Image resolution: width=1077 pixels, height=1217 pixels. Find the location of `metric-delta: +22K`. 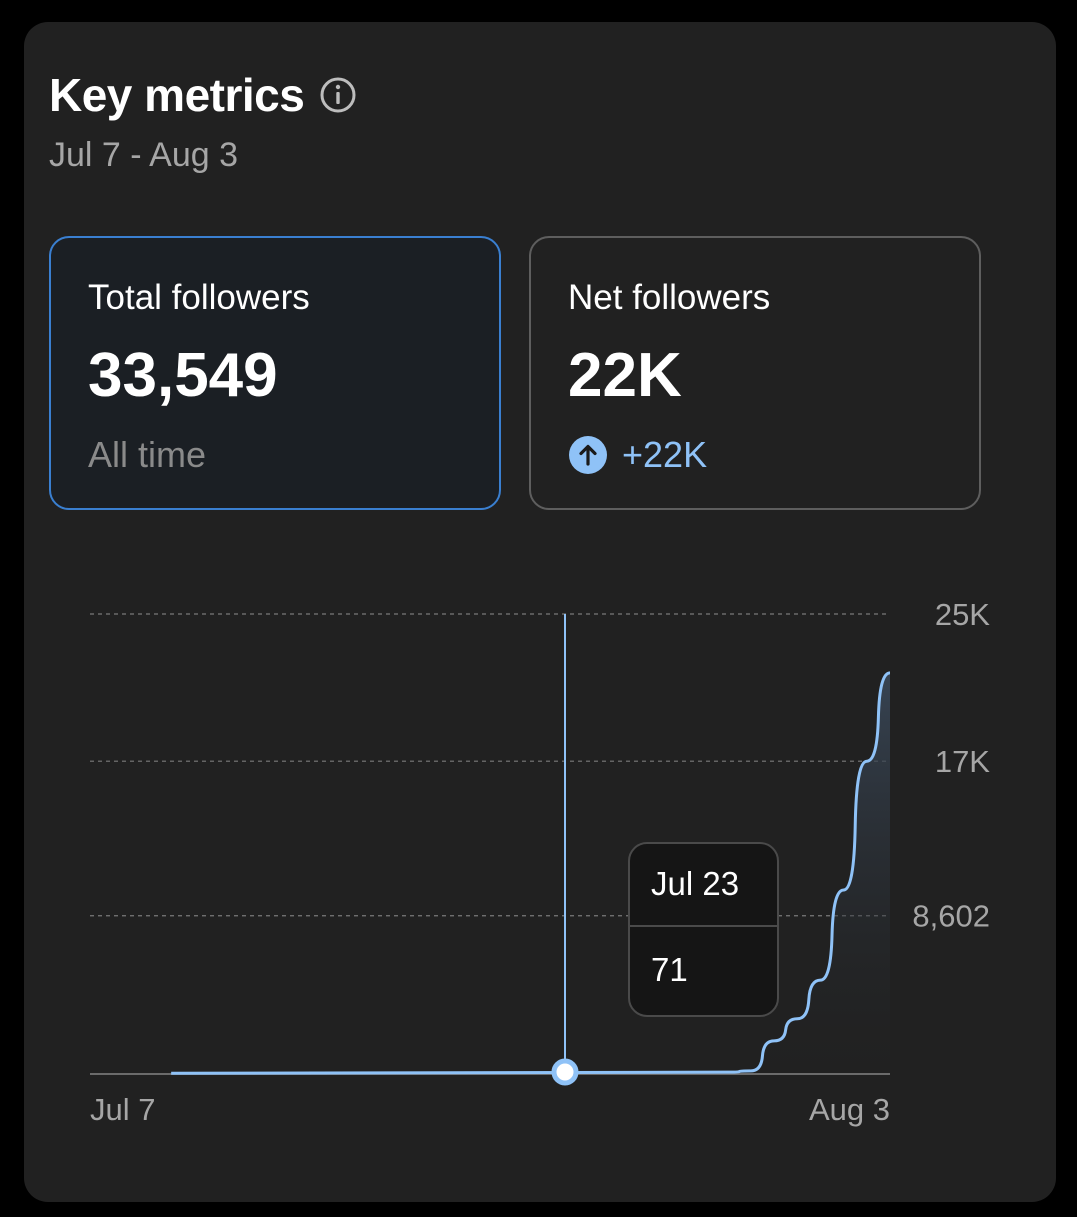

metric-delta: +22K is located at coordinates (637, 455).